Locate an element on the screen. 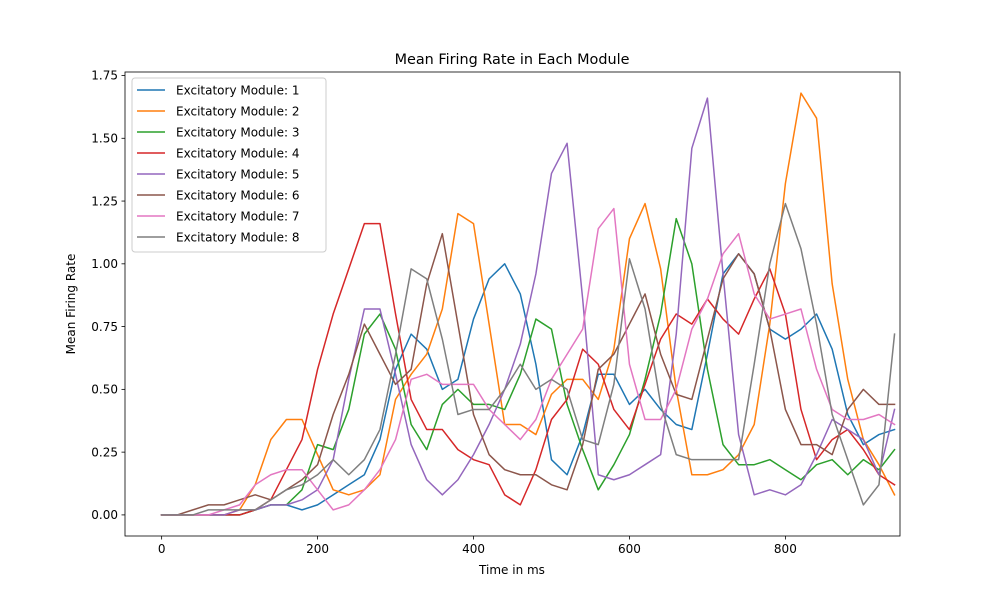 This screenshot has width=1000, height=600. y-tick-label: 1.75 is located at coordinates (104, 76).